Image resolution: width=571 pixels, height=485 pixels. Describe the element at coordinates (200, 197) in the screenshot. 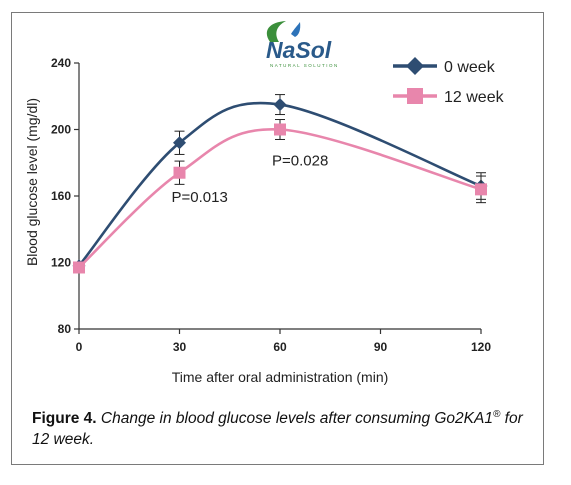

I see `p-value-annotation: P=0.013` at that location.